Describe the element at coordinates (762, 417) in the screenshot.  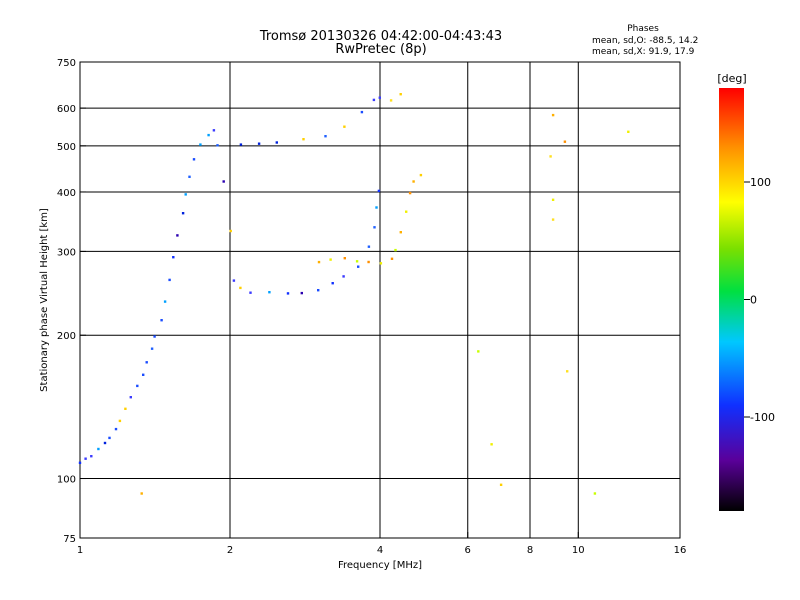
I see `colorbar-tick-label: -100` at that location.